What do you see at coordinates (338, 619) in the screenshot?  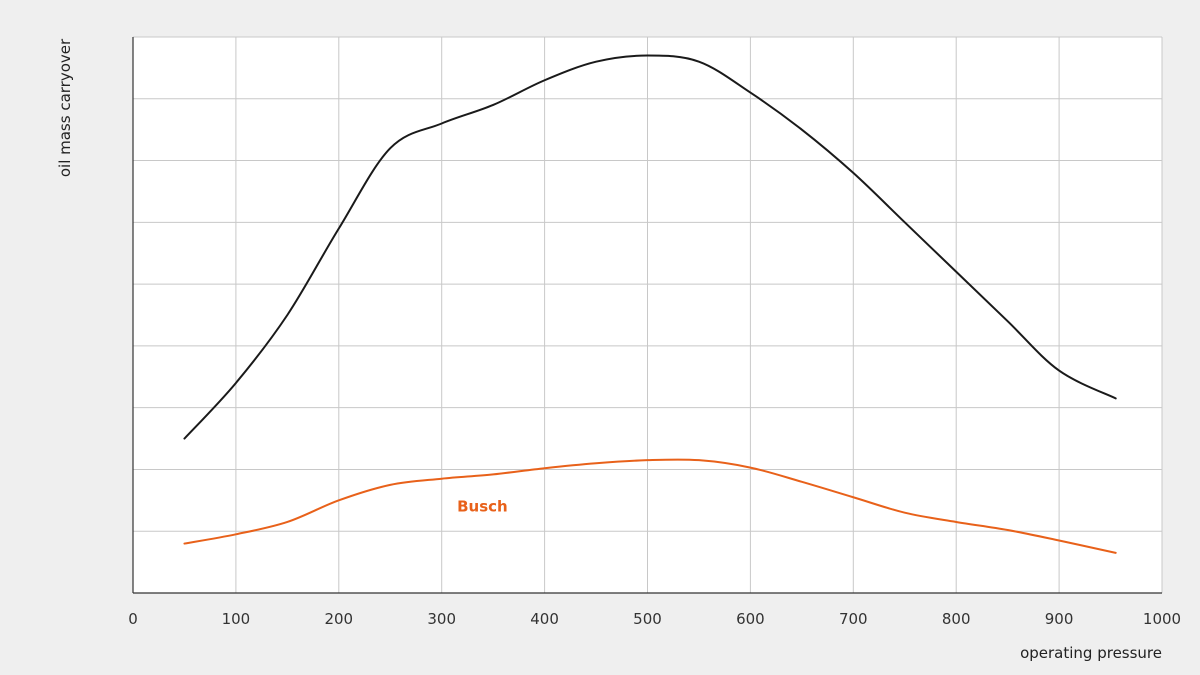 I see `x-tick-label: 200` at bounding box center [338, 619].